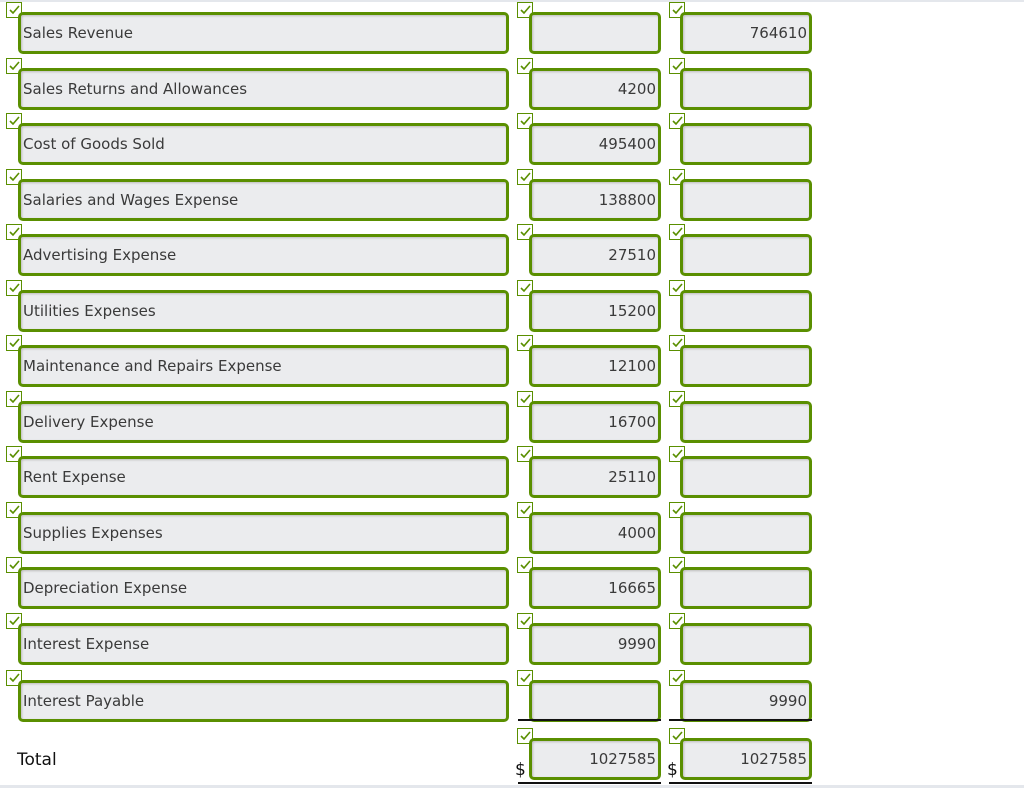 This screenshot has width=1024, height=788. I want to click on account-input: Advertising Expense, so click(263, 255).